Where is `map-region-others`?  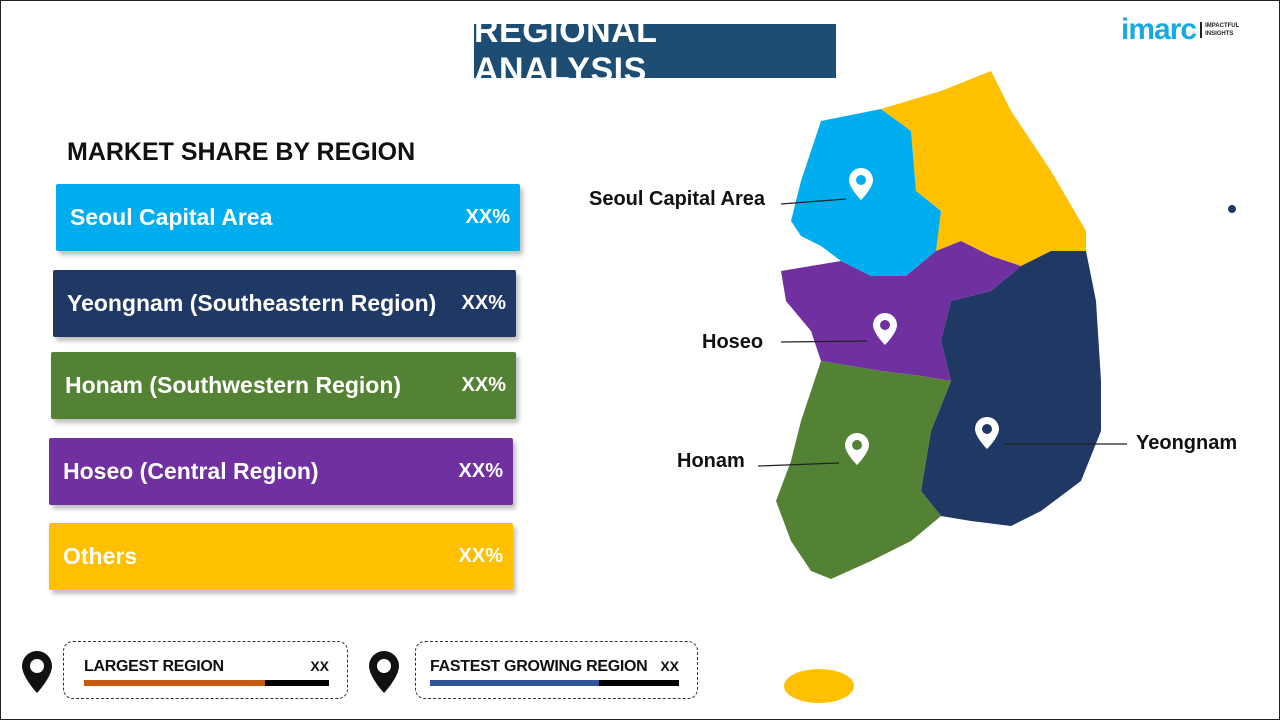
map-region-others is located at coordinates (983, 168).